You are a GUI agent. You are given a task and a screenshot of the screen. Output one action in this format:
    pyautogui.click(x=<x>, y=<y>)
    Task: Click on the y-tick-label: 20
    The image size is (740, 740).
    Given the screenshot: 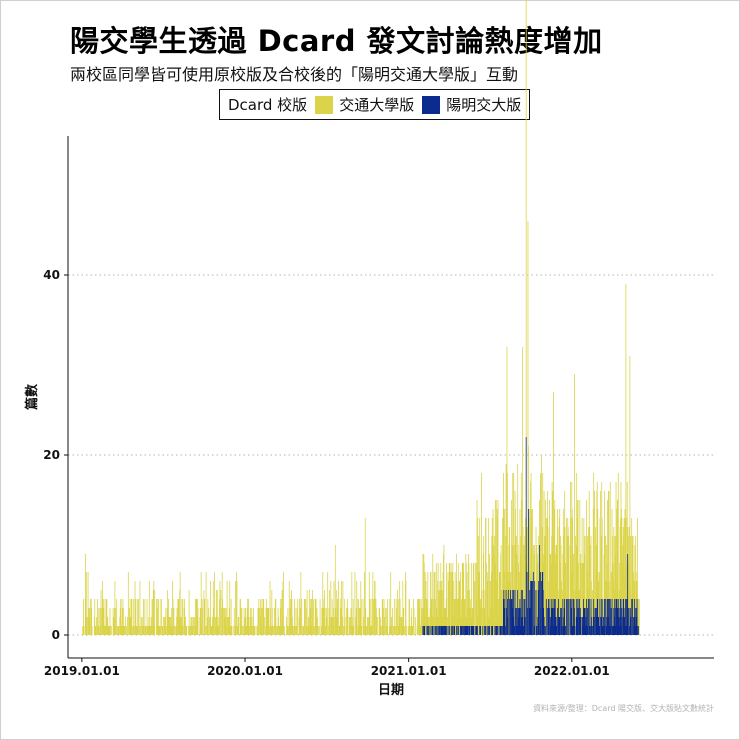 What is the action you would take?
    pyautogui.click(x=51, y=455)
    